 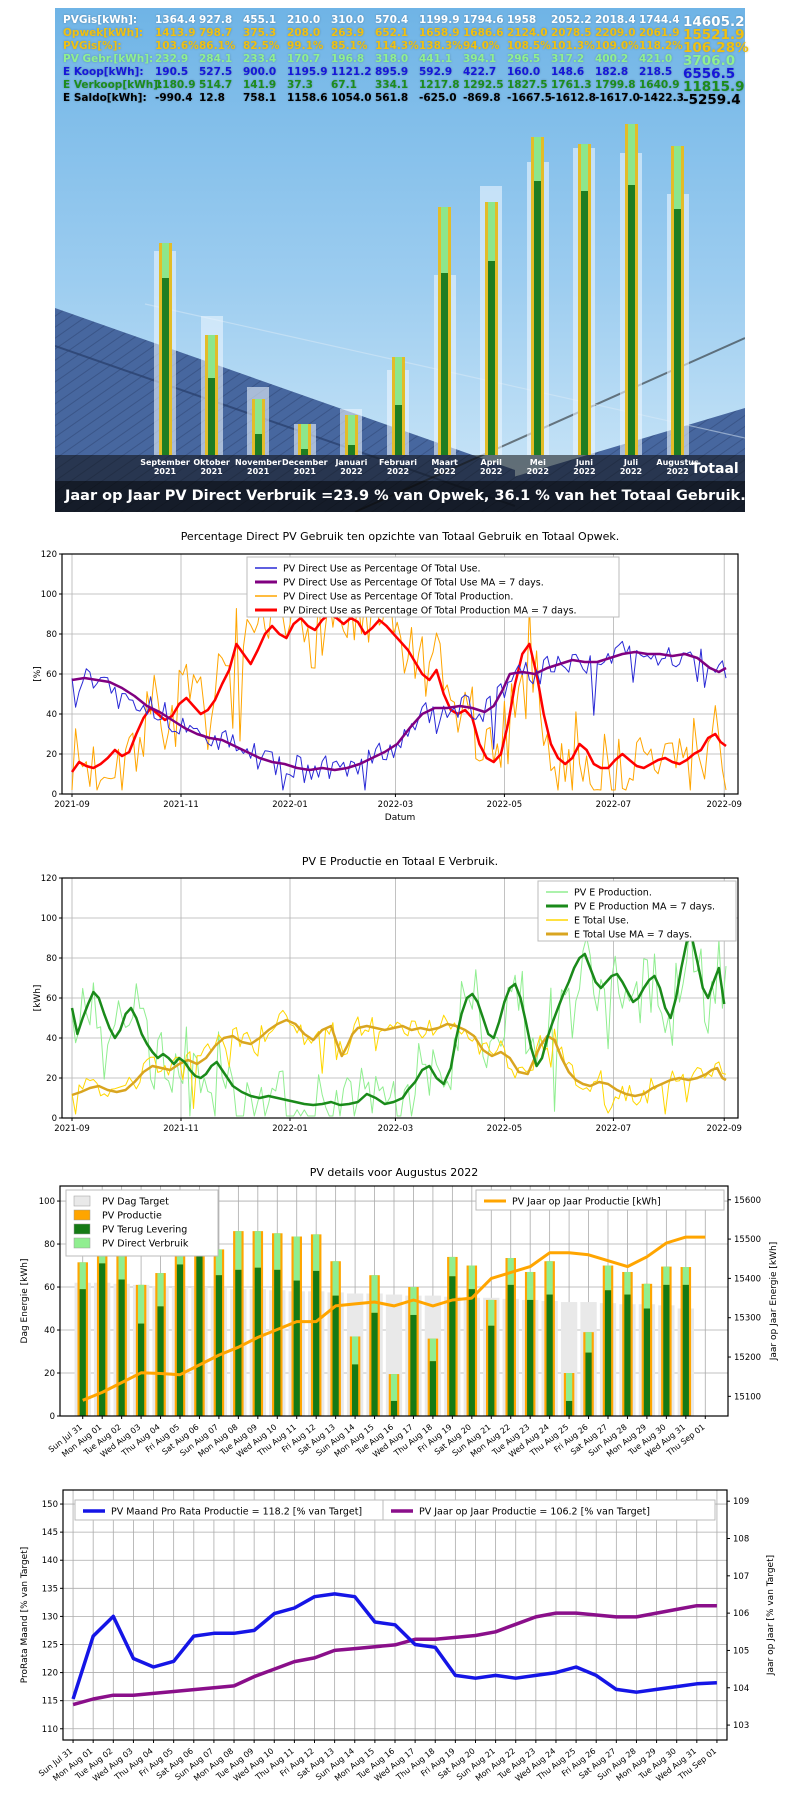 What do you see at coordinates (50, 1589) in the screenshot?
I see `svg-text: 135` at bounding box center [50, 1589].